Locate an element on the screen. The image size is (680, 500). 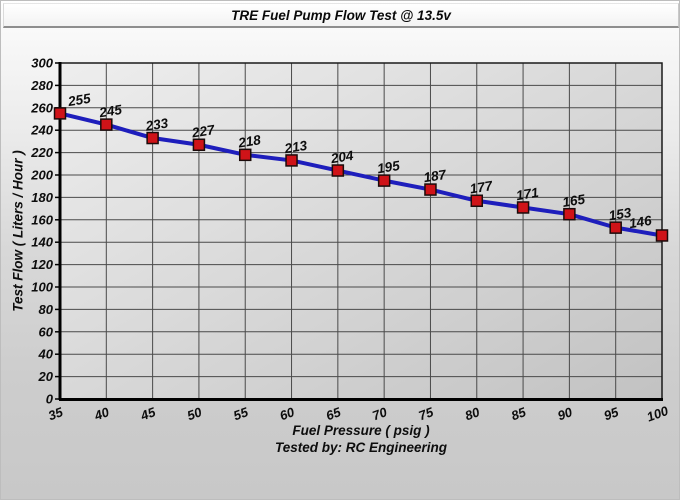
data-point-label: 153 is located at coordinates (620, 214).